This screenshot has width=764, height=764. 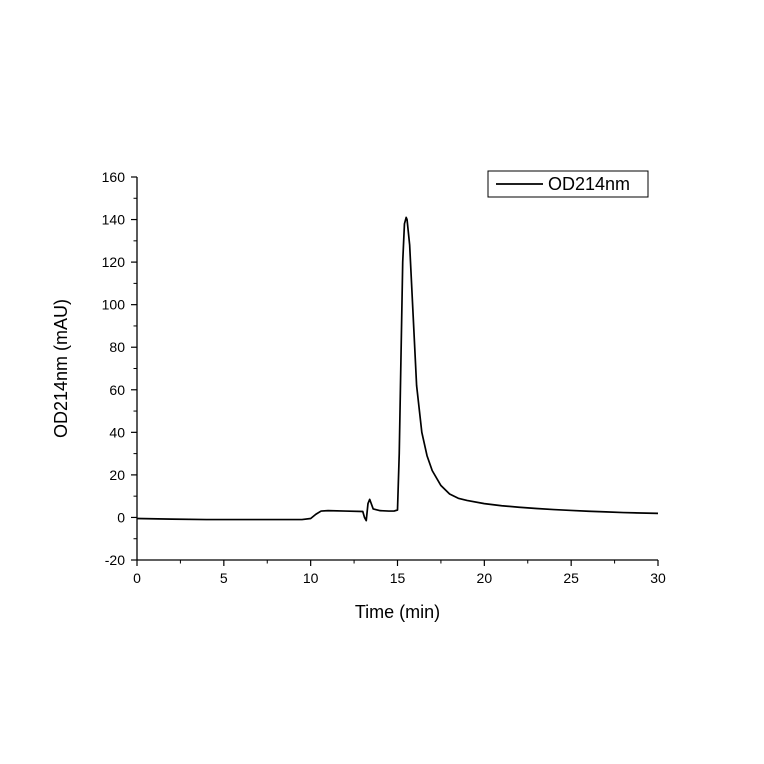 I want to click on x-tick-label: 20, so click(x=485, y=578).